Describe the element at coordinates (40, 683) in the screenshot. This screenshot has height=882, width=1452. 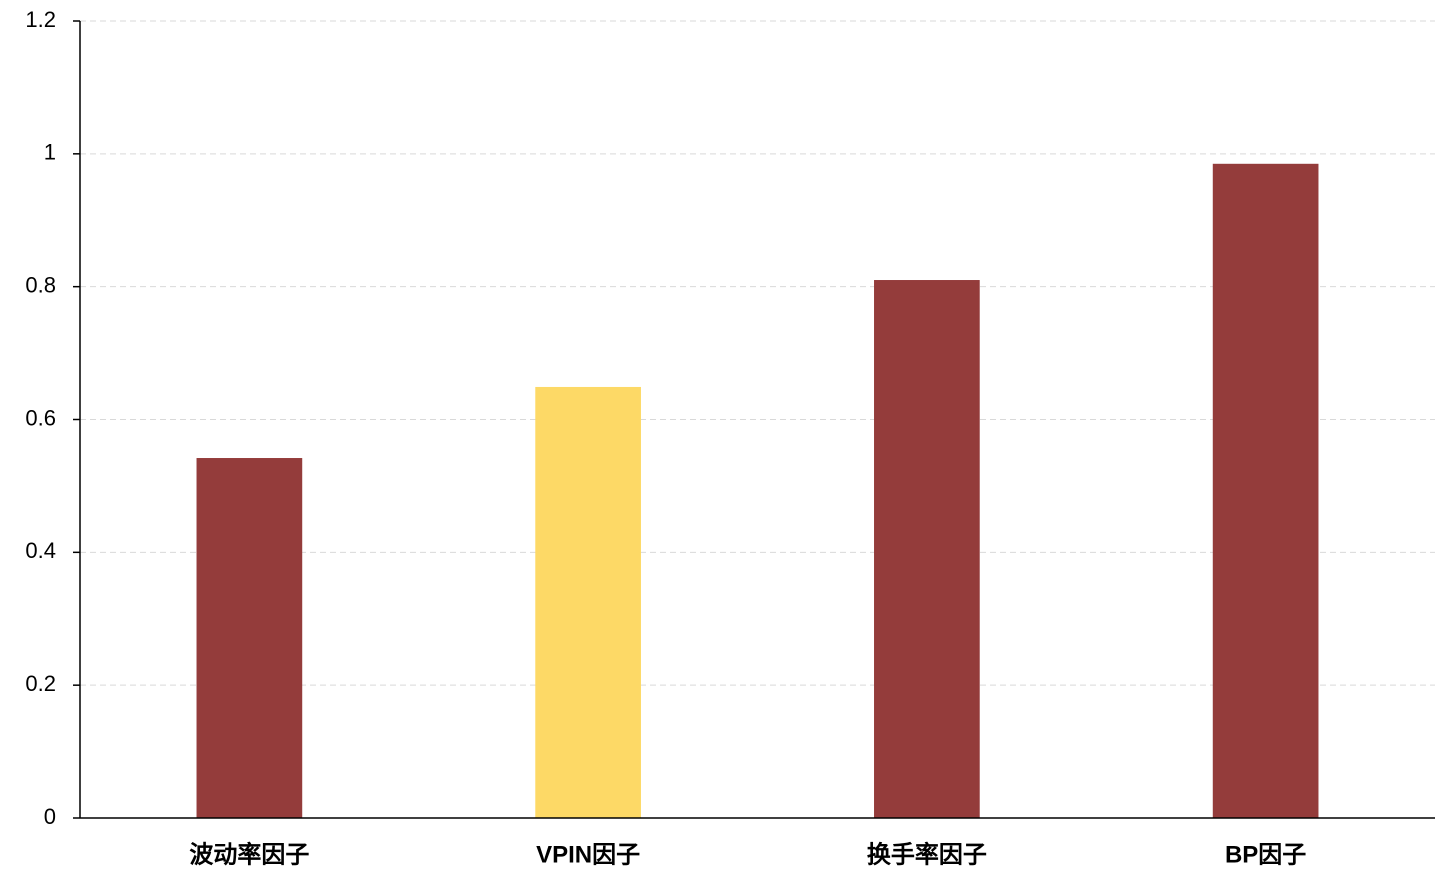
I see `y-tick-label: 0.2` at that location.